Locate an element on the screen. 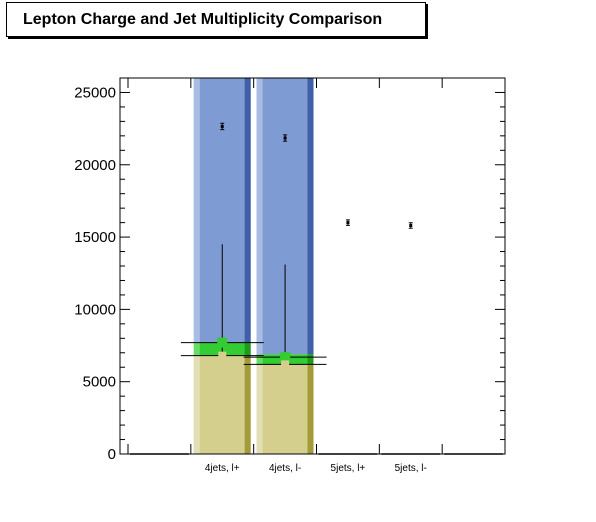 The image size is (596, 522). y-tick-label: 25000 is located at coordinates (95, 92).